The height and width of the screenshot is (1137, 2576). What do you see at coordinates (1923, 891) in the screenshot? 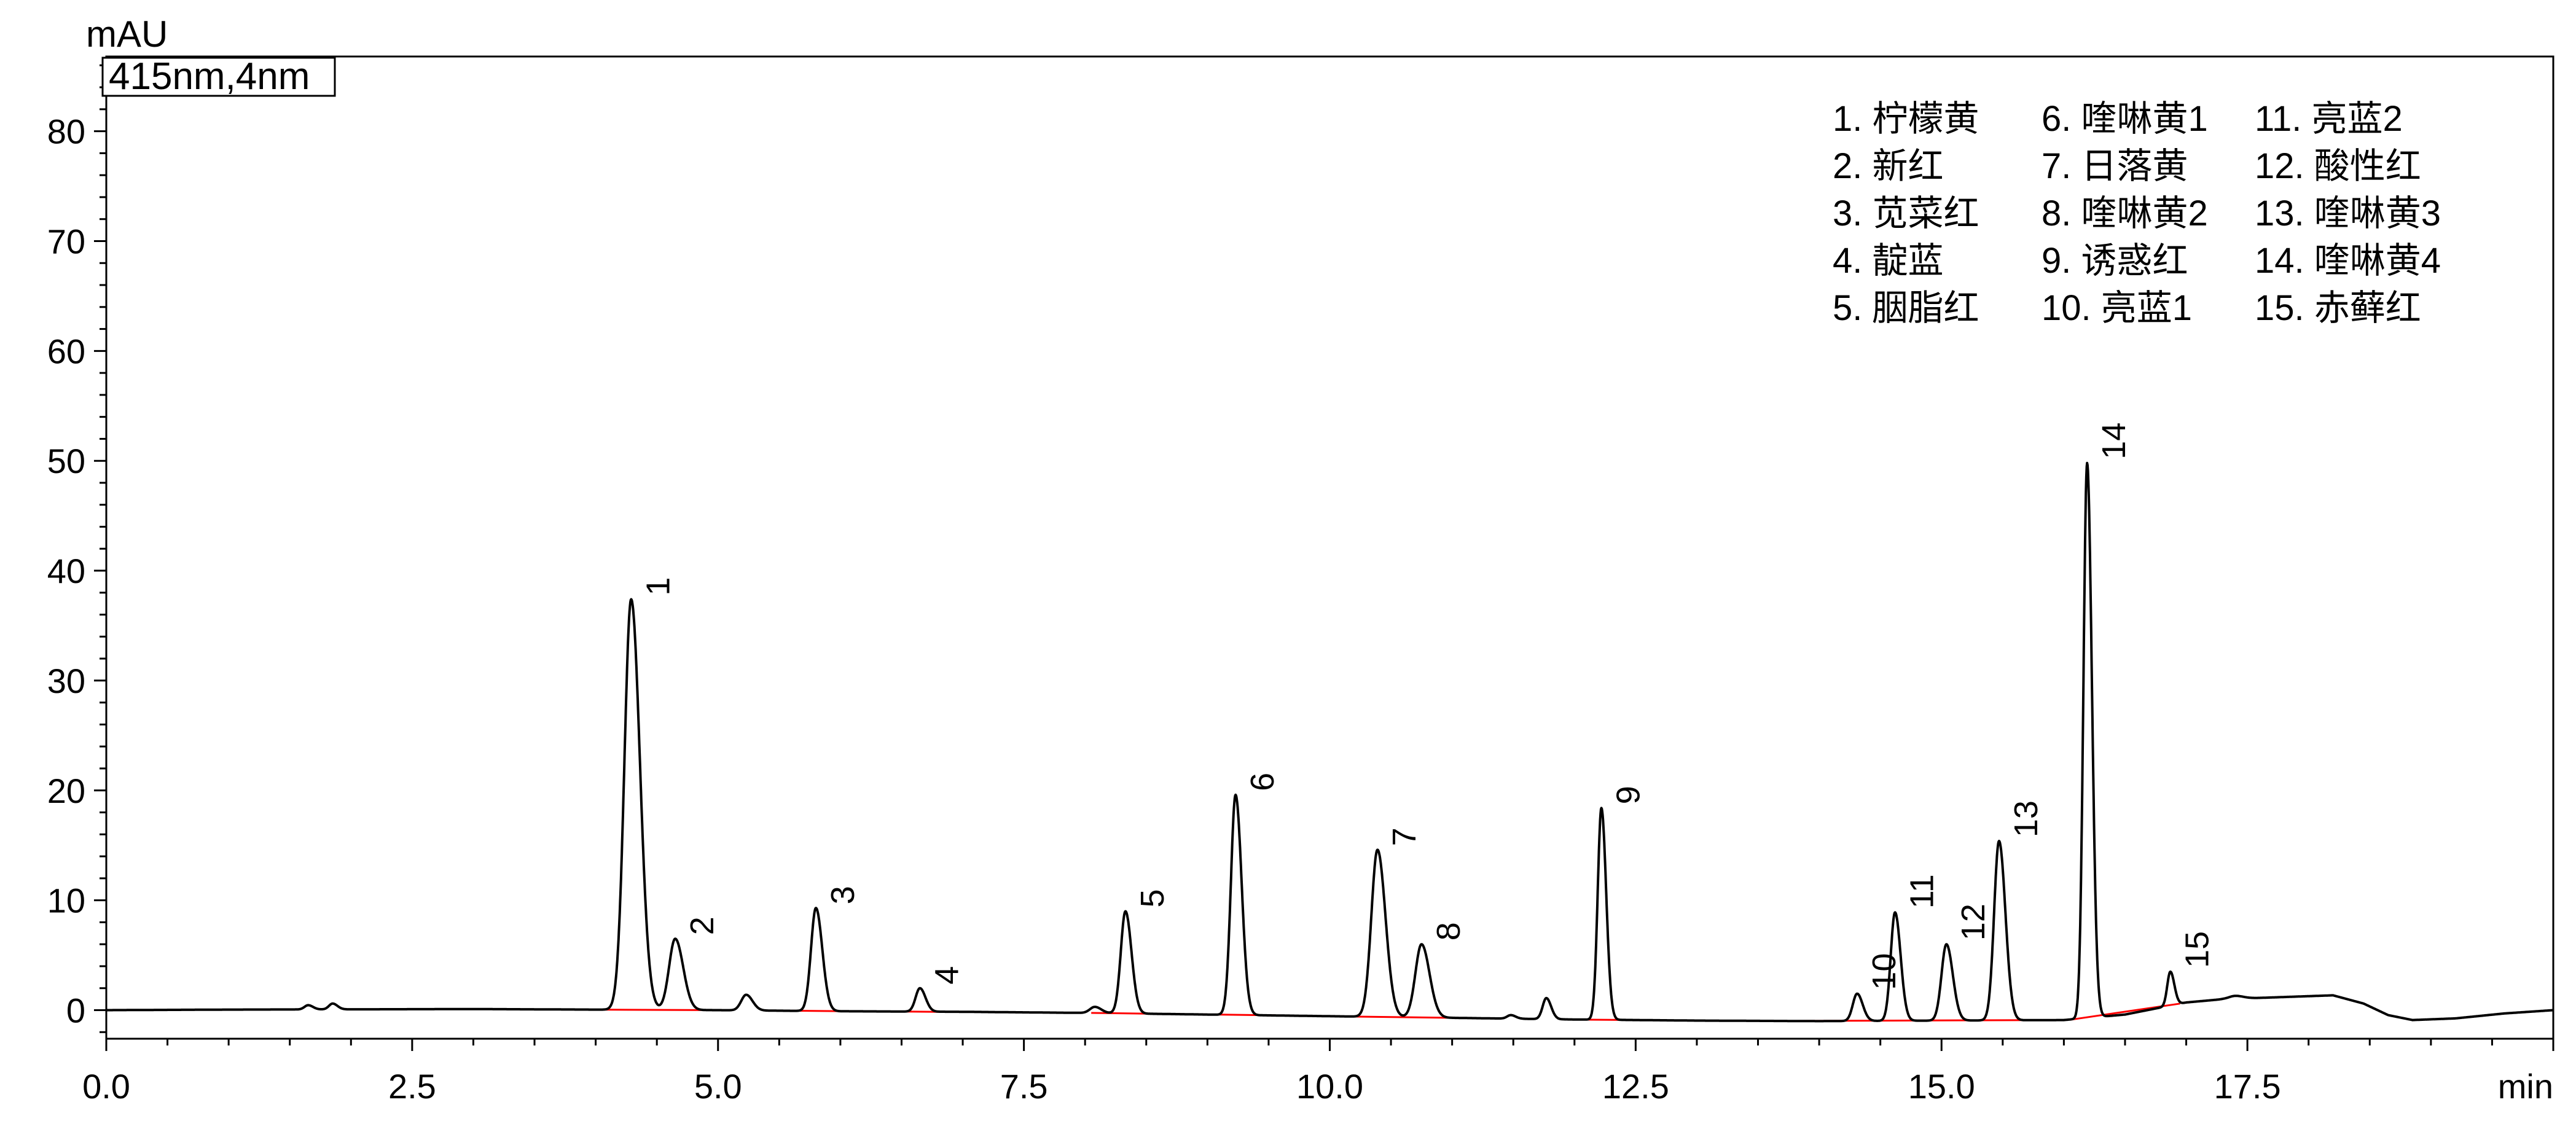
I see `peak-label: 11` at bounding box center [1923, 891].